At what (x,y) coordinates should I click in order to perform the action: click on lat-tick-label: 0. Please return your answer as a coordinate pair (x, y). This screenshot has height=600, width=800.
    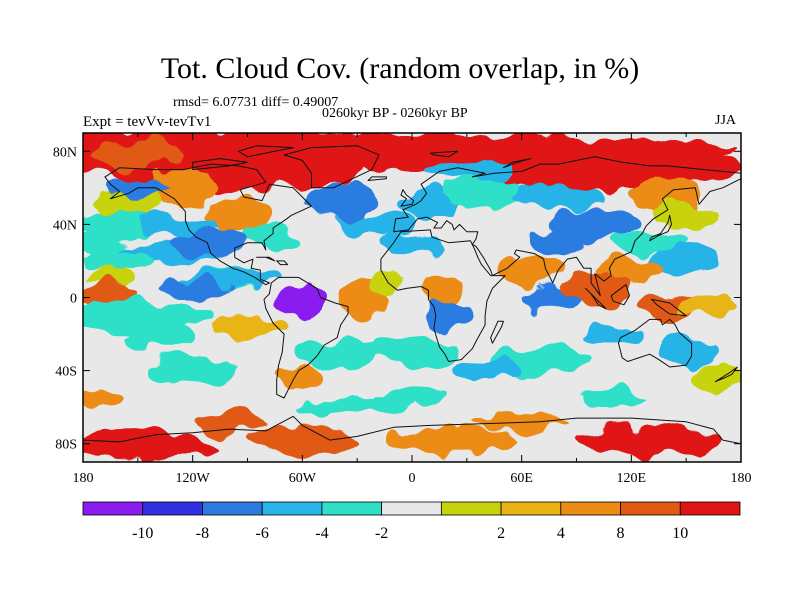
    Looking at the image, I should click on (73, 299).